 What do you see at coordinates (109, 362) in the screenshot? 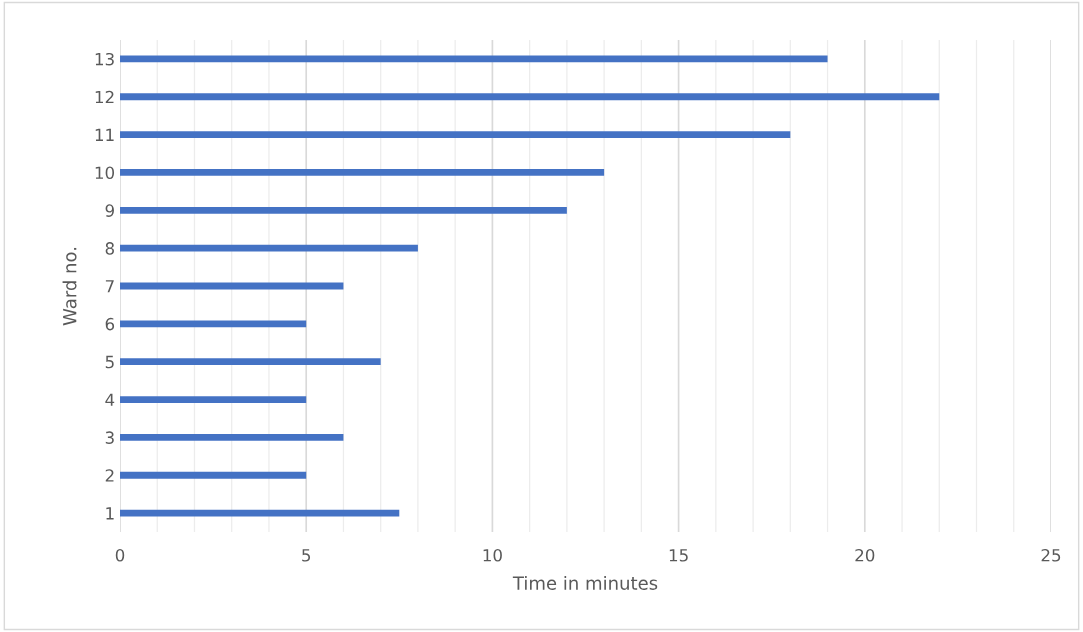
I see `y-tick-label: 5` at bounding box center [109, 362].